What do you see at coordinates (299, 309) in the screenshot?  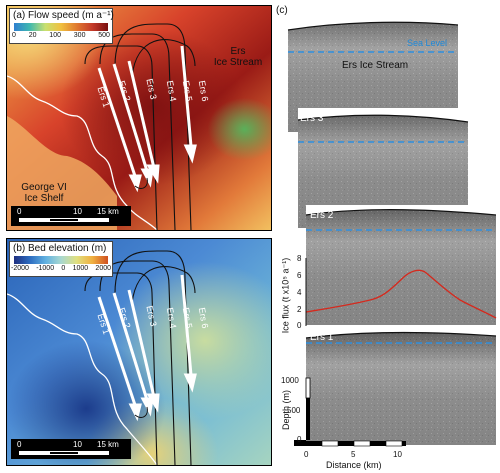 I see `flux-tick: 2` at bounding box center [299, 309].